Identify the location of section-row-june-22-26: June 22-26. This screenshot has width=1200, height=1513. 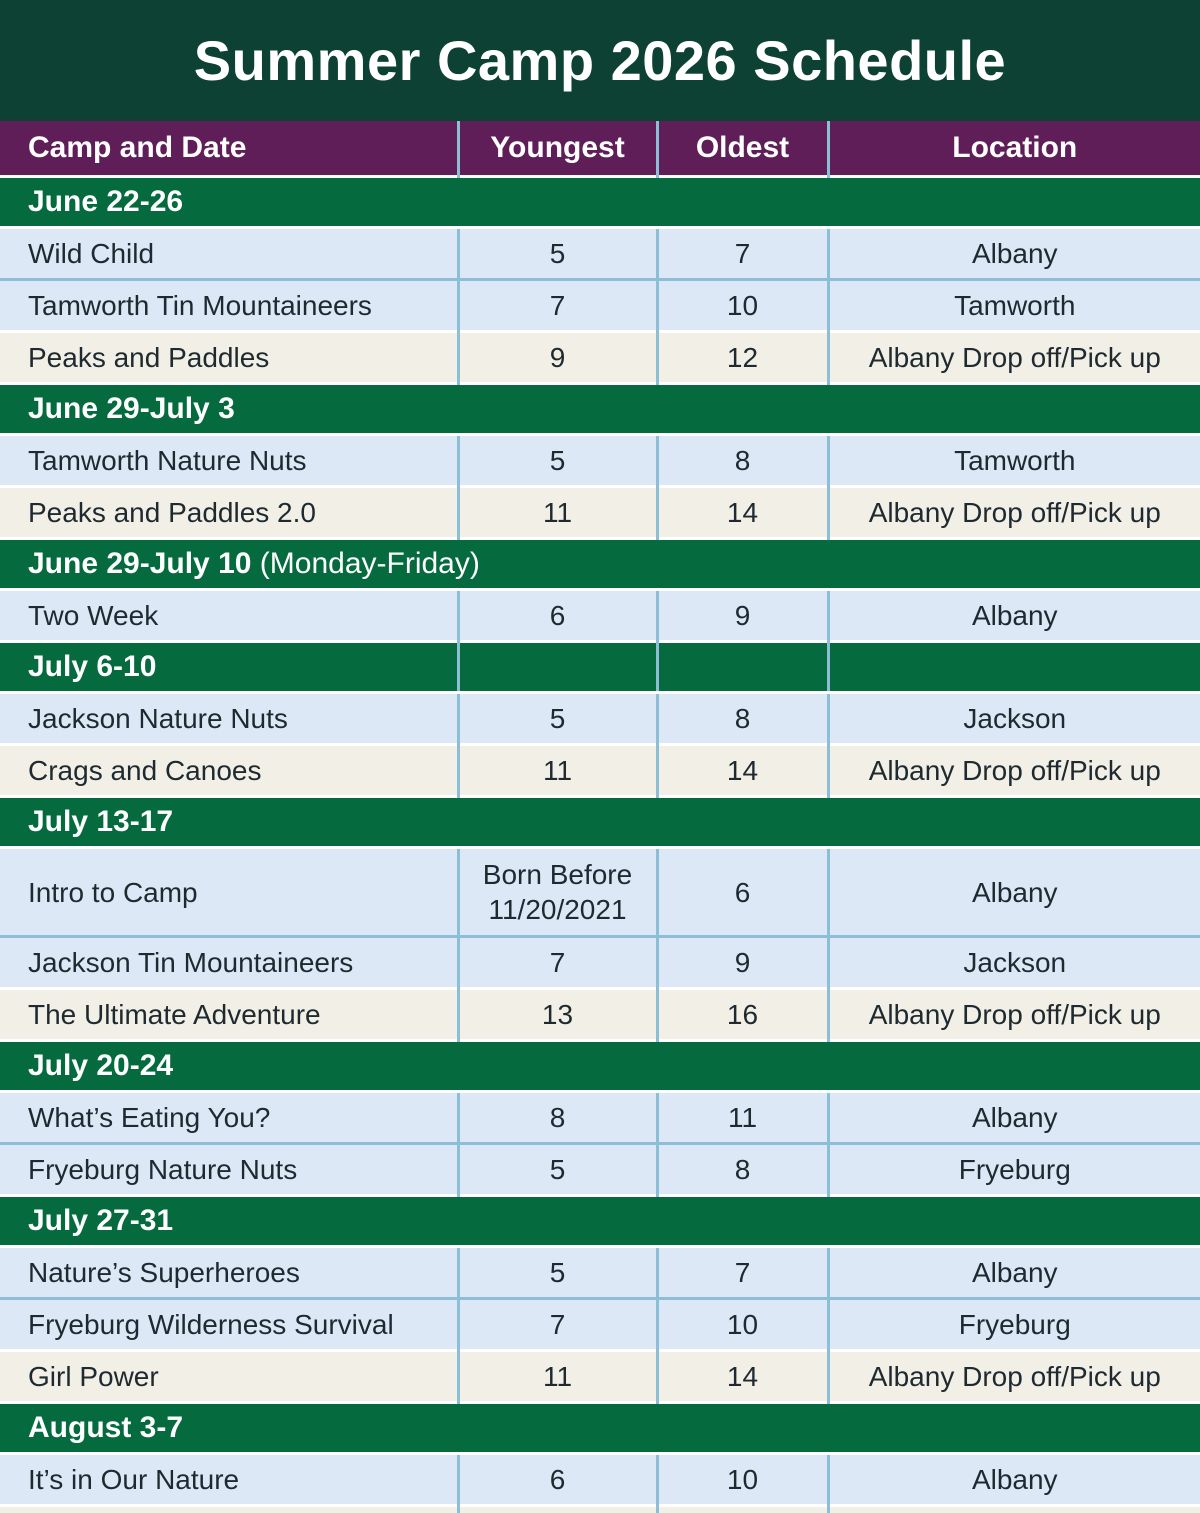
(600, 202).